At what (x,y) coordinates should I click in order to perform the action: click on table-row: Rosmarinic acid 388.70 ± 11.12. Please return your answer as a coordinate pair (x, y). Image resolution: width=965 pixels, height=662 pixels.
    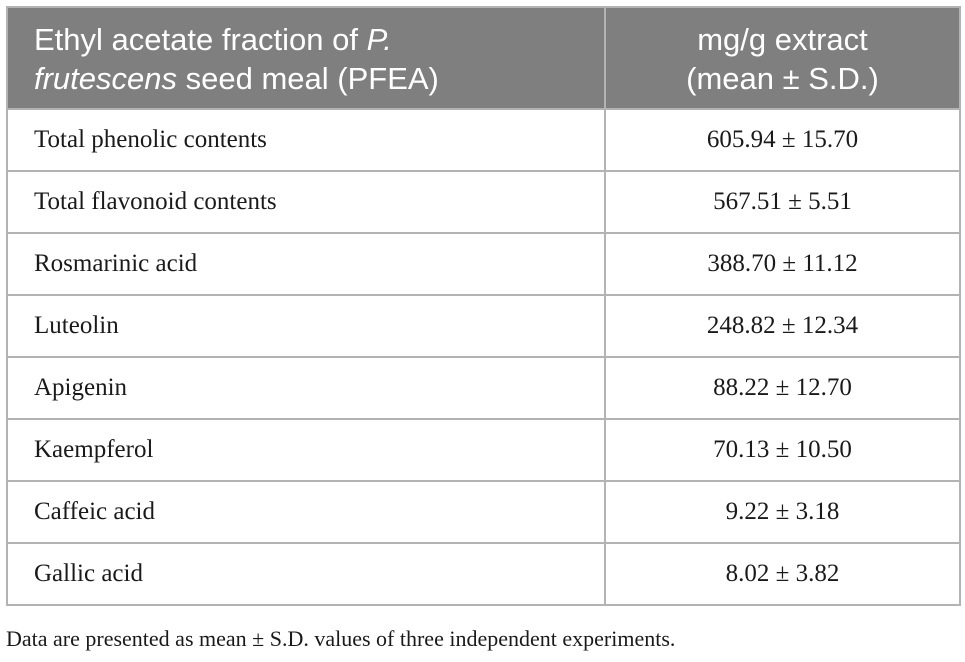
    Looking at the image, I should click on (483, 263).